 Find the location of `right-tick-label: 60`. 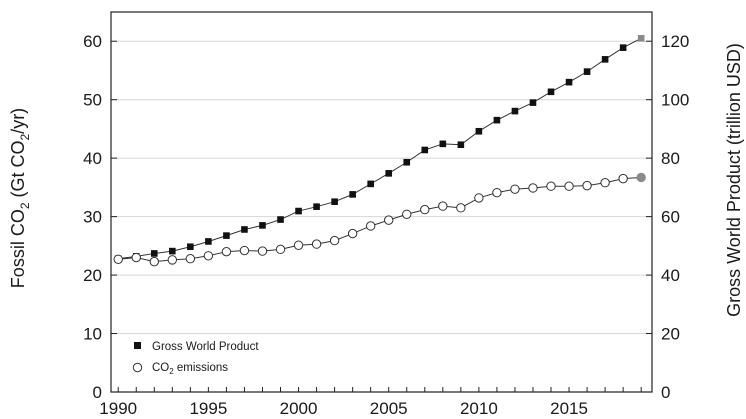

right-tick-label: 60 is located at coordinates (670, 217).